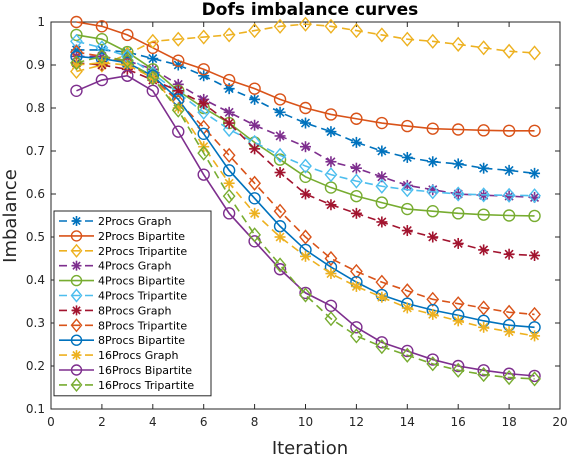 This screenshot has width=568, height=455. What do you see at coordinates (356, 422) in the screenshot?
I see `x-tick-label: 12` at bounding box center [356, 422].